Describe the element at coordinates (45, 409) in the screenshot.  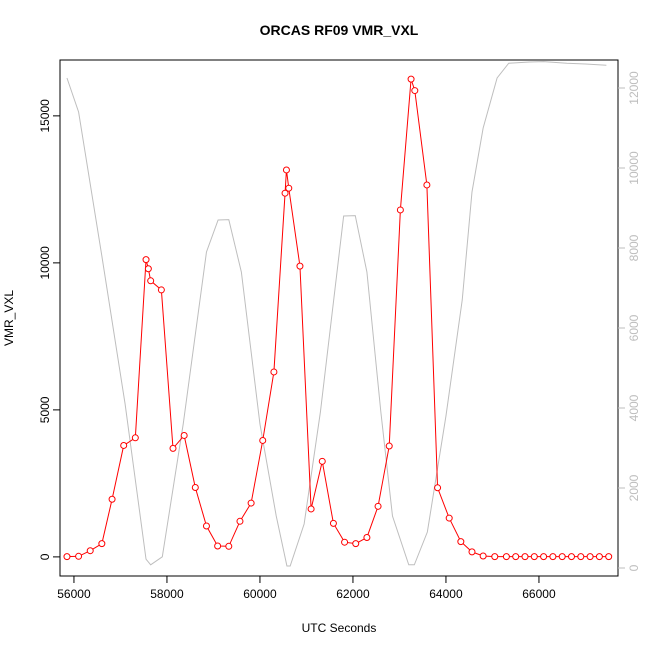
I see `y-tick-label: 5000` at that location.